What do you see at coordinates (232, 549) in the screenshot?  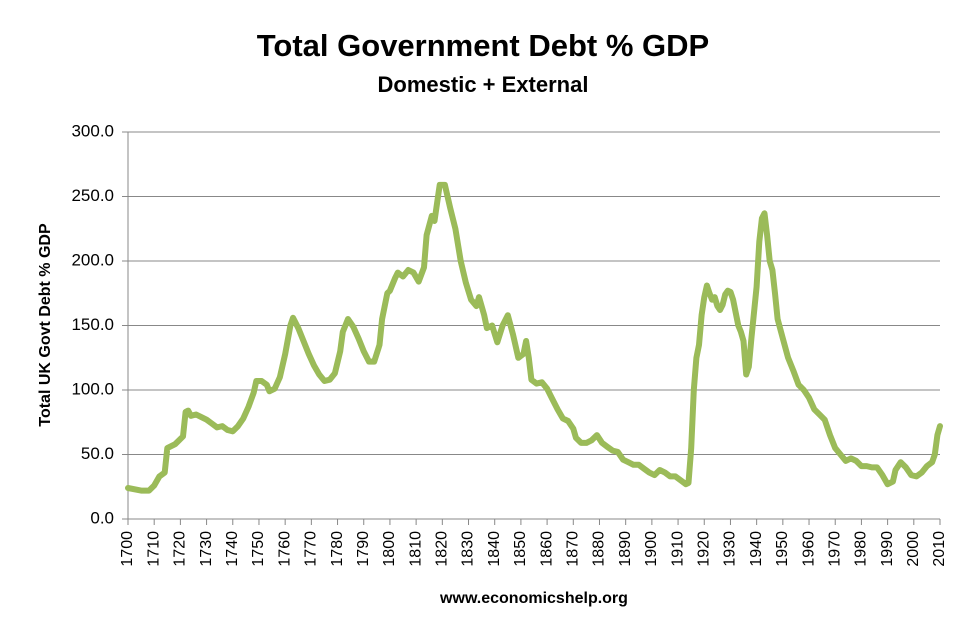 I see `x-tick-label: 1740` at bounding box center [232, 549].